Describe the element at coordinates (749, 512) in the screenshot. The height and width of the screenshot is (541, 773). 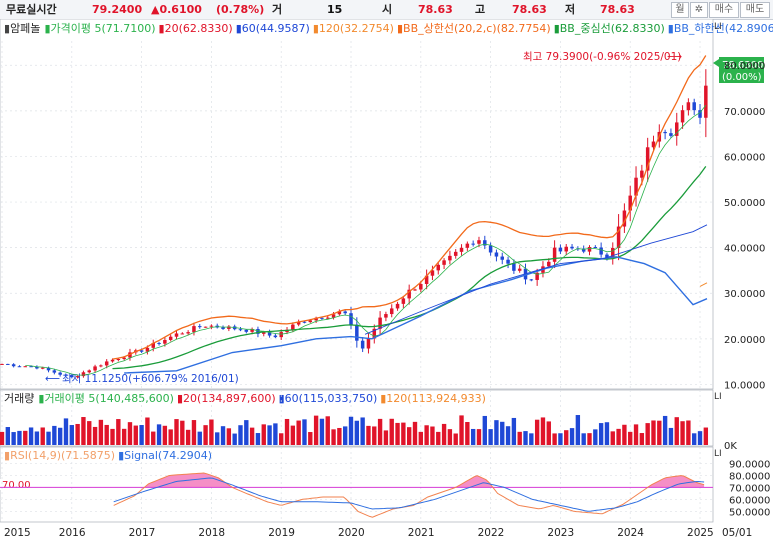
I see `rsi-axis-label: 50.0000` at that location.